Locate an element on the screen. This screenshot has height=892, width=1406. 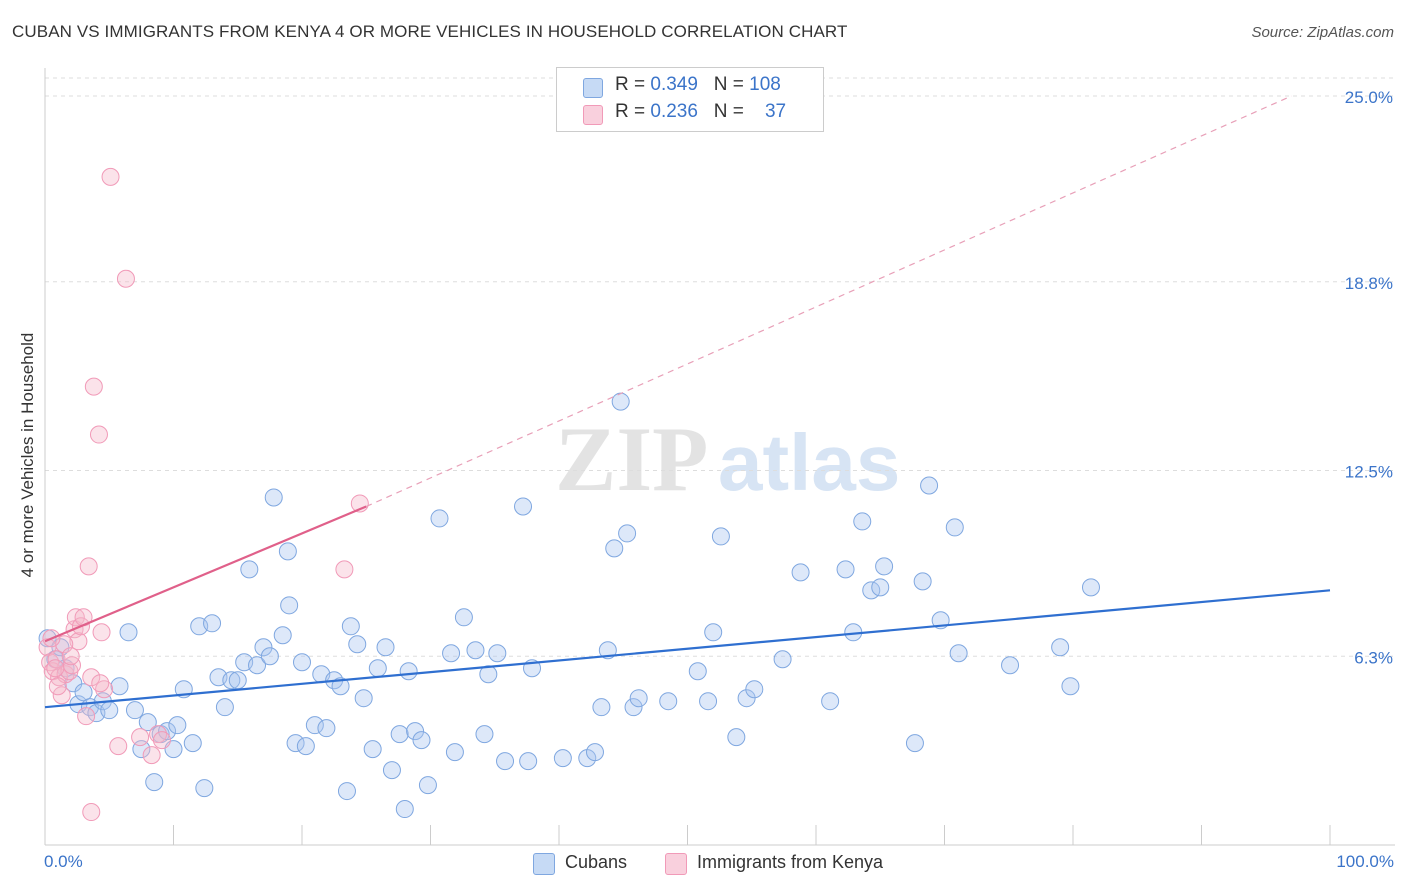
y-axis-title: 4 or more Vehicles in Household is located at coordinates (27, 455).